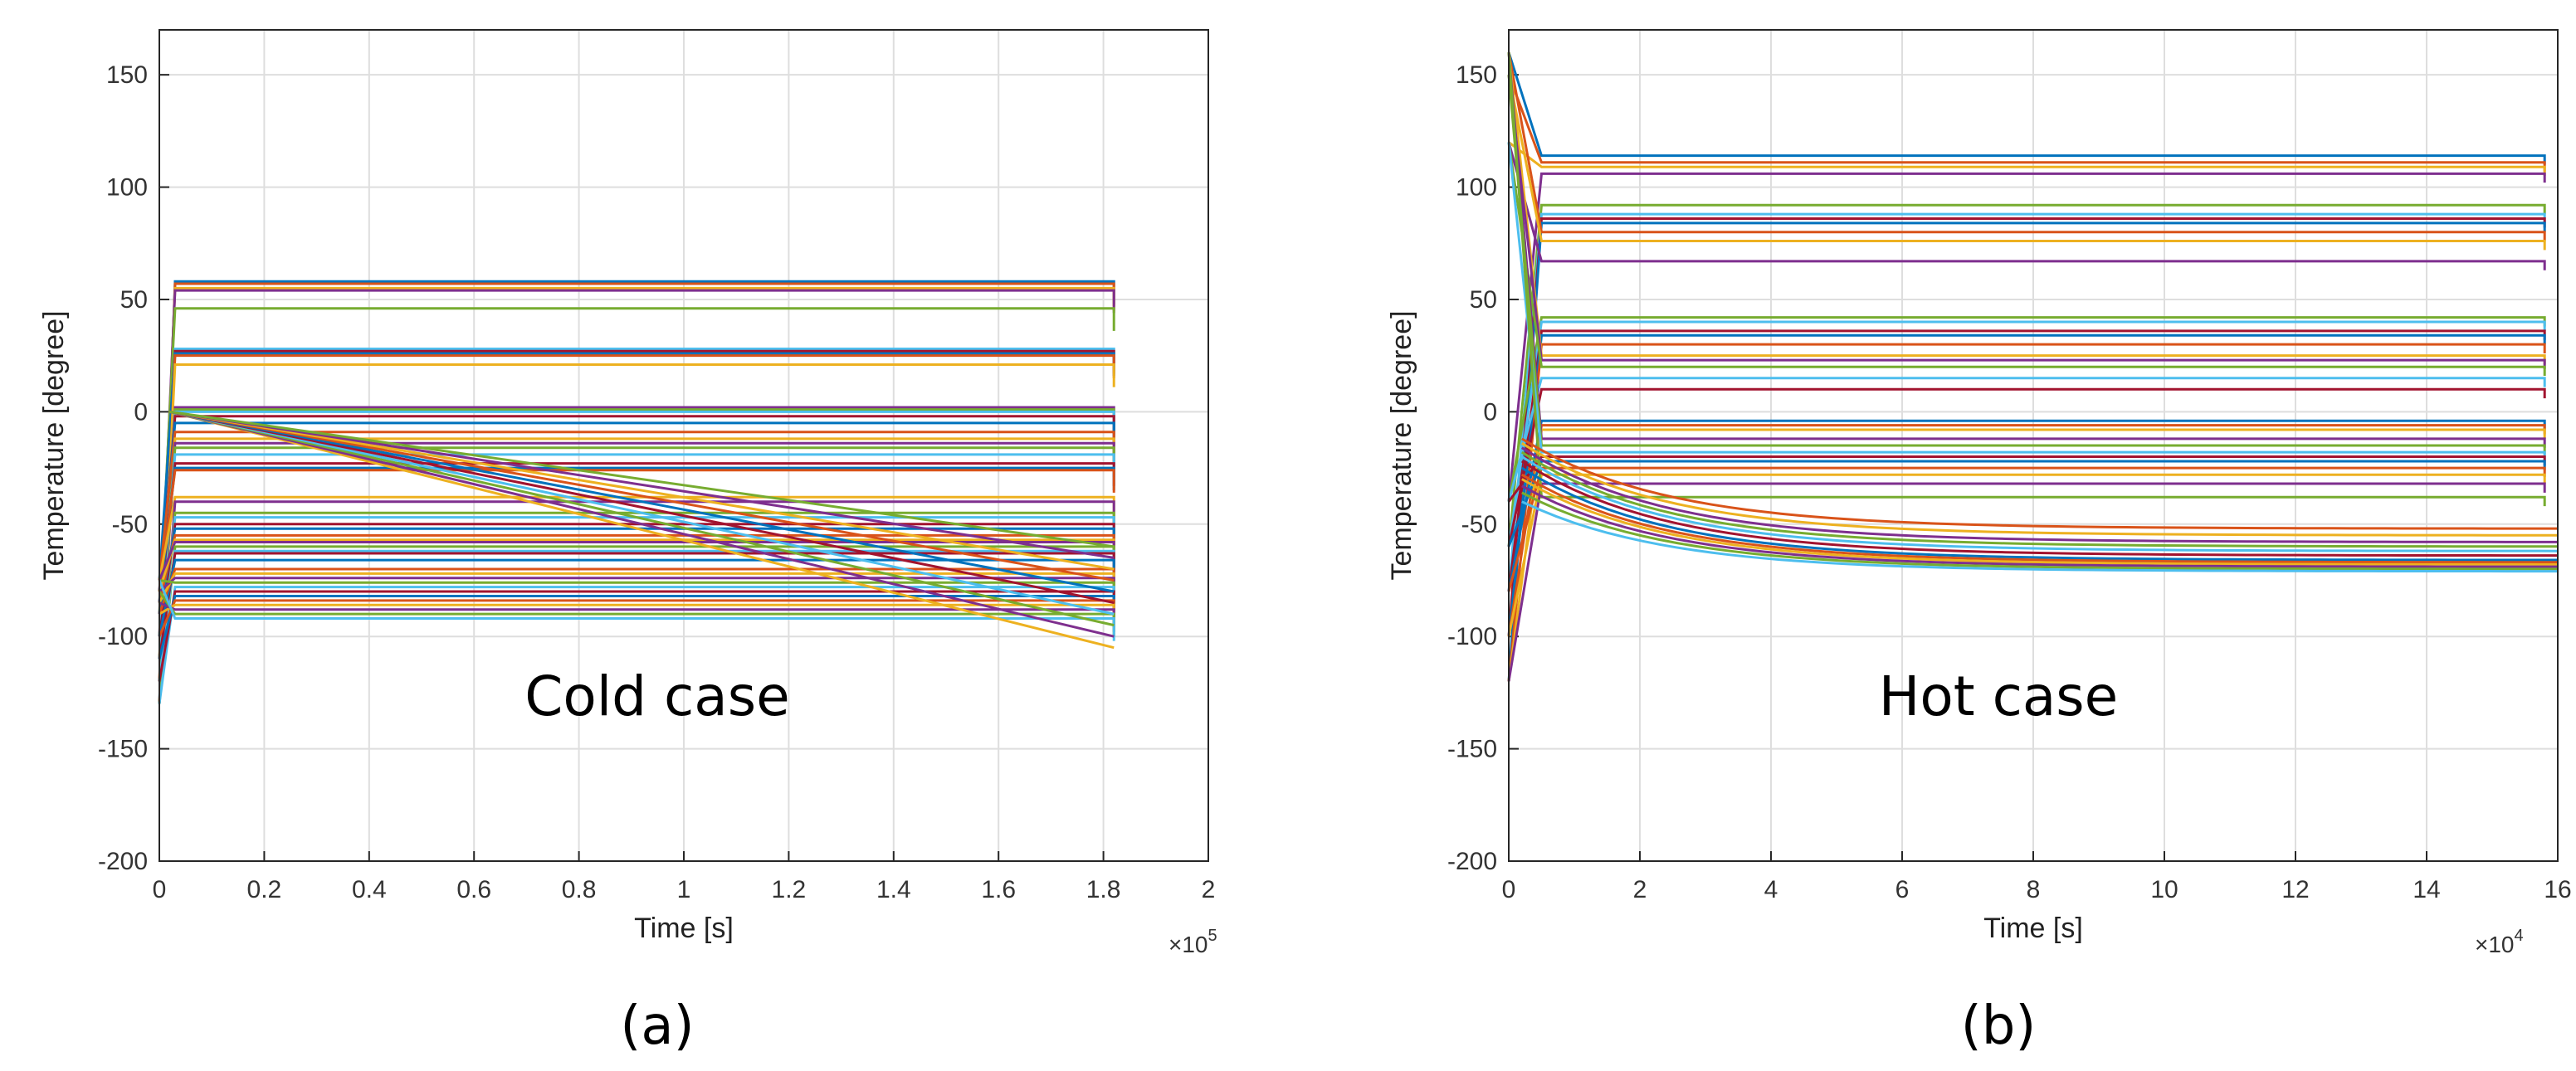 The width and height of the screenshot is (2576, 1071). Describe the element at coordinates (1999, 1026) in the screenshot. I see `caption-b: (b)` at that location.